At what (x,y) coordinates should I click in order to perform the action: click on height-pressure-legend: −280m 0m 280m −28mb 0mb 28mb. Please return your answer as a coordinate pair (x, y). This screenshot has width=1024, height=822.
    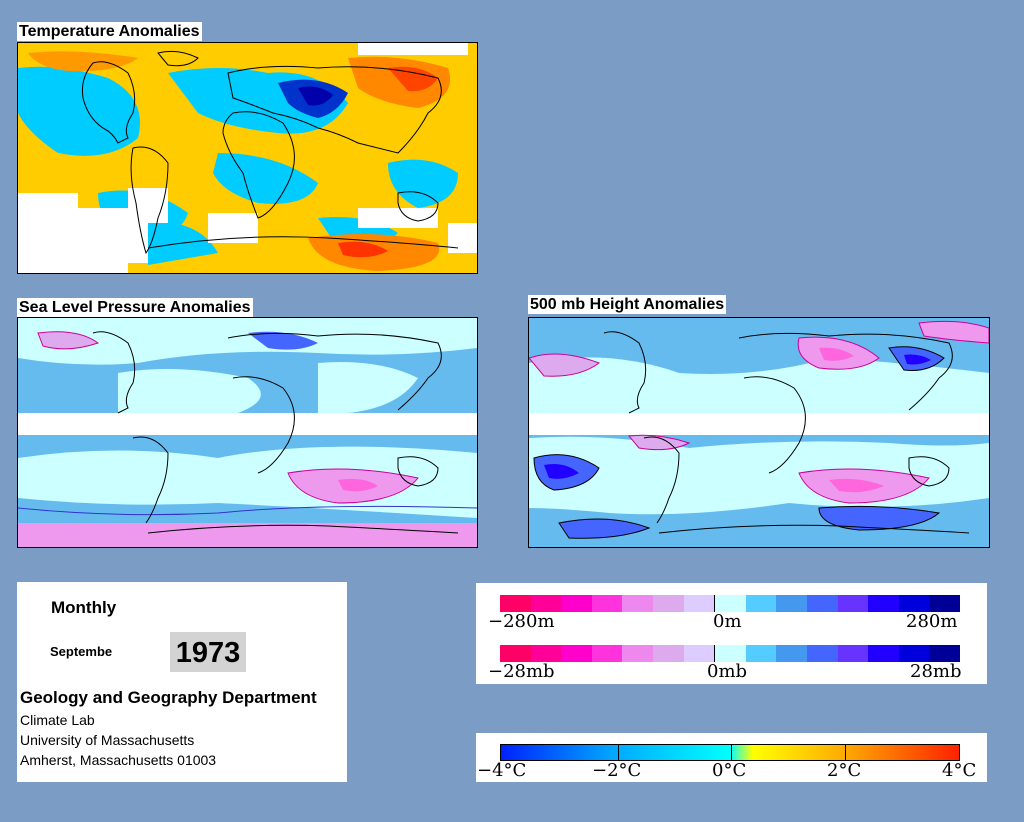
    Looking at the image, I should click on (731, 633).